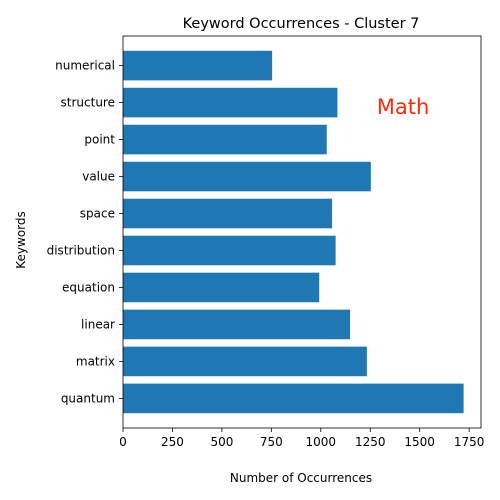 This screenshot has width=500, height=500. What do you see at coordinates (123, 442) in the screenshot?
I see `x-tick-label: 0` at bounding box center [123, 442].